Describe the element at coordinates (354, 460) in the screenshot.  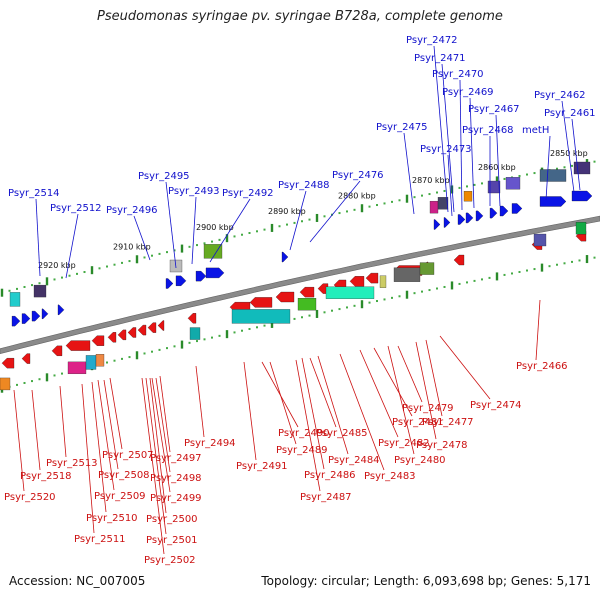
I see `reverse-gene-label: Psyr_2484` at that location.